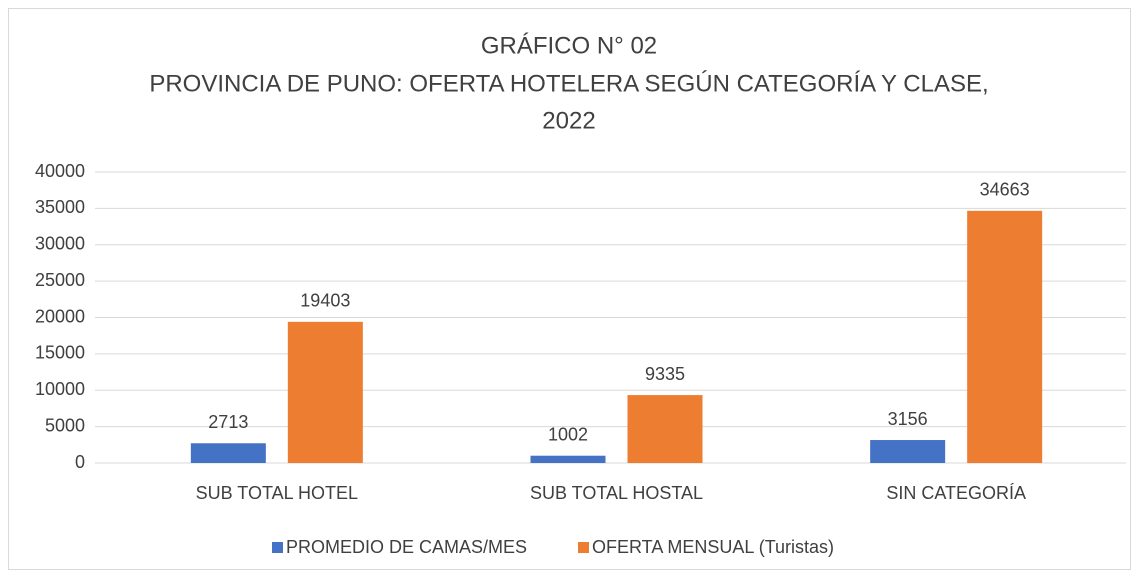  Describe the element at coordinates (228, 422) in the screenshot. I see `data-label: 2713` at that location.